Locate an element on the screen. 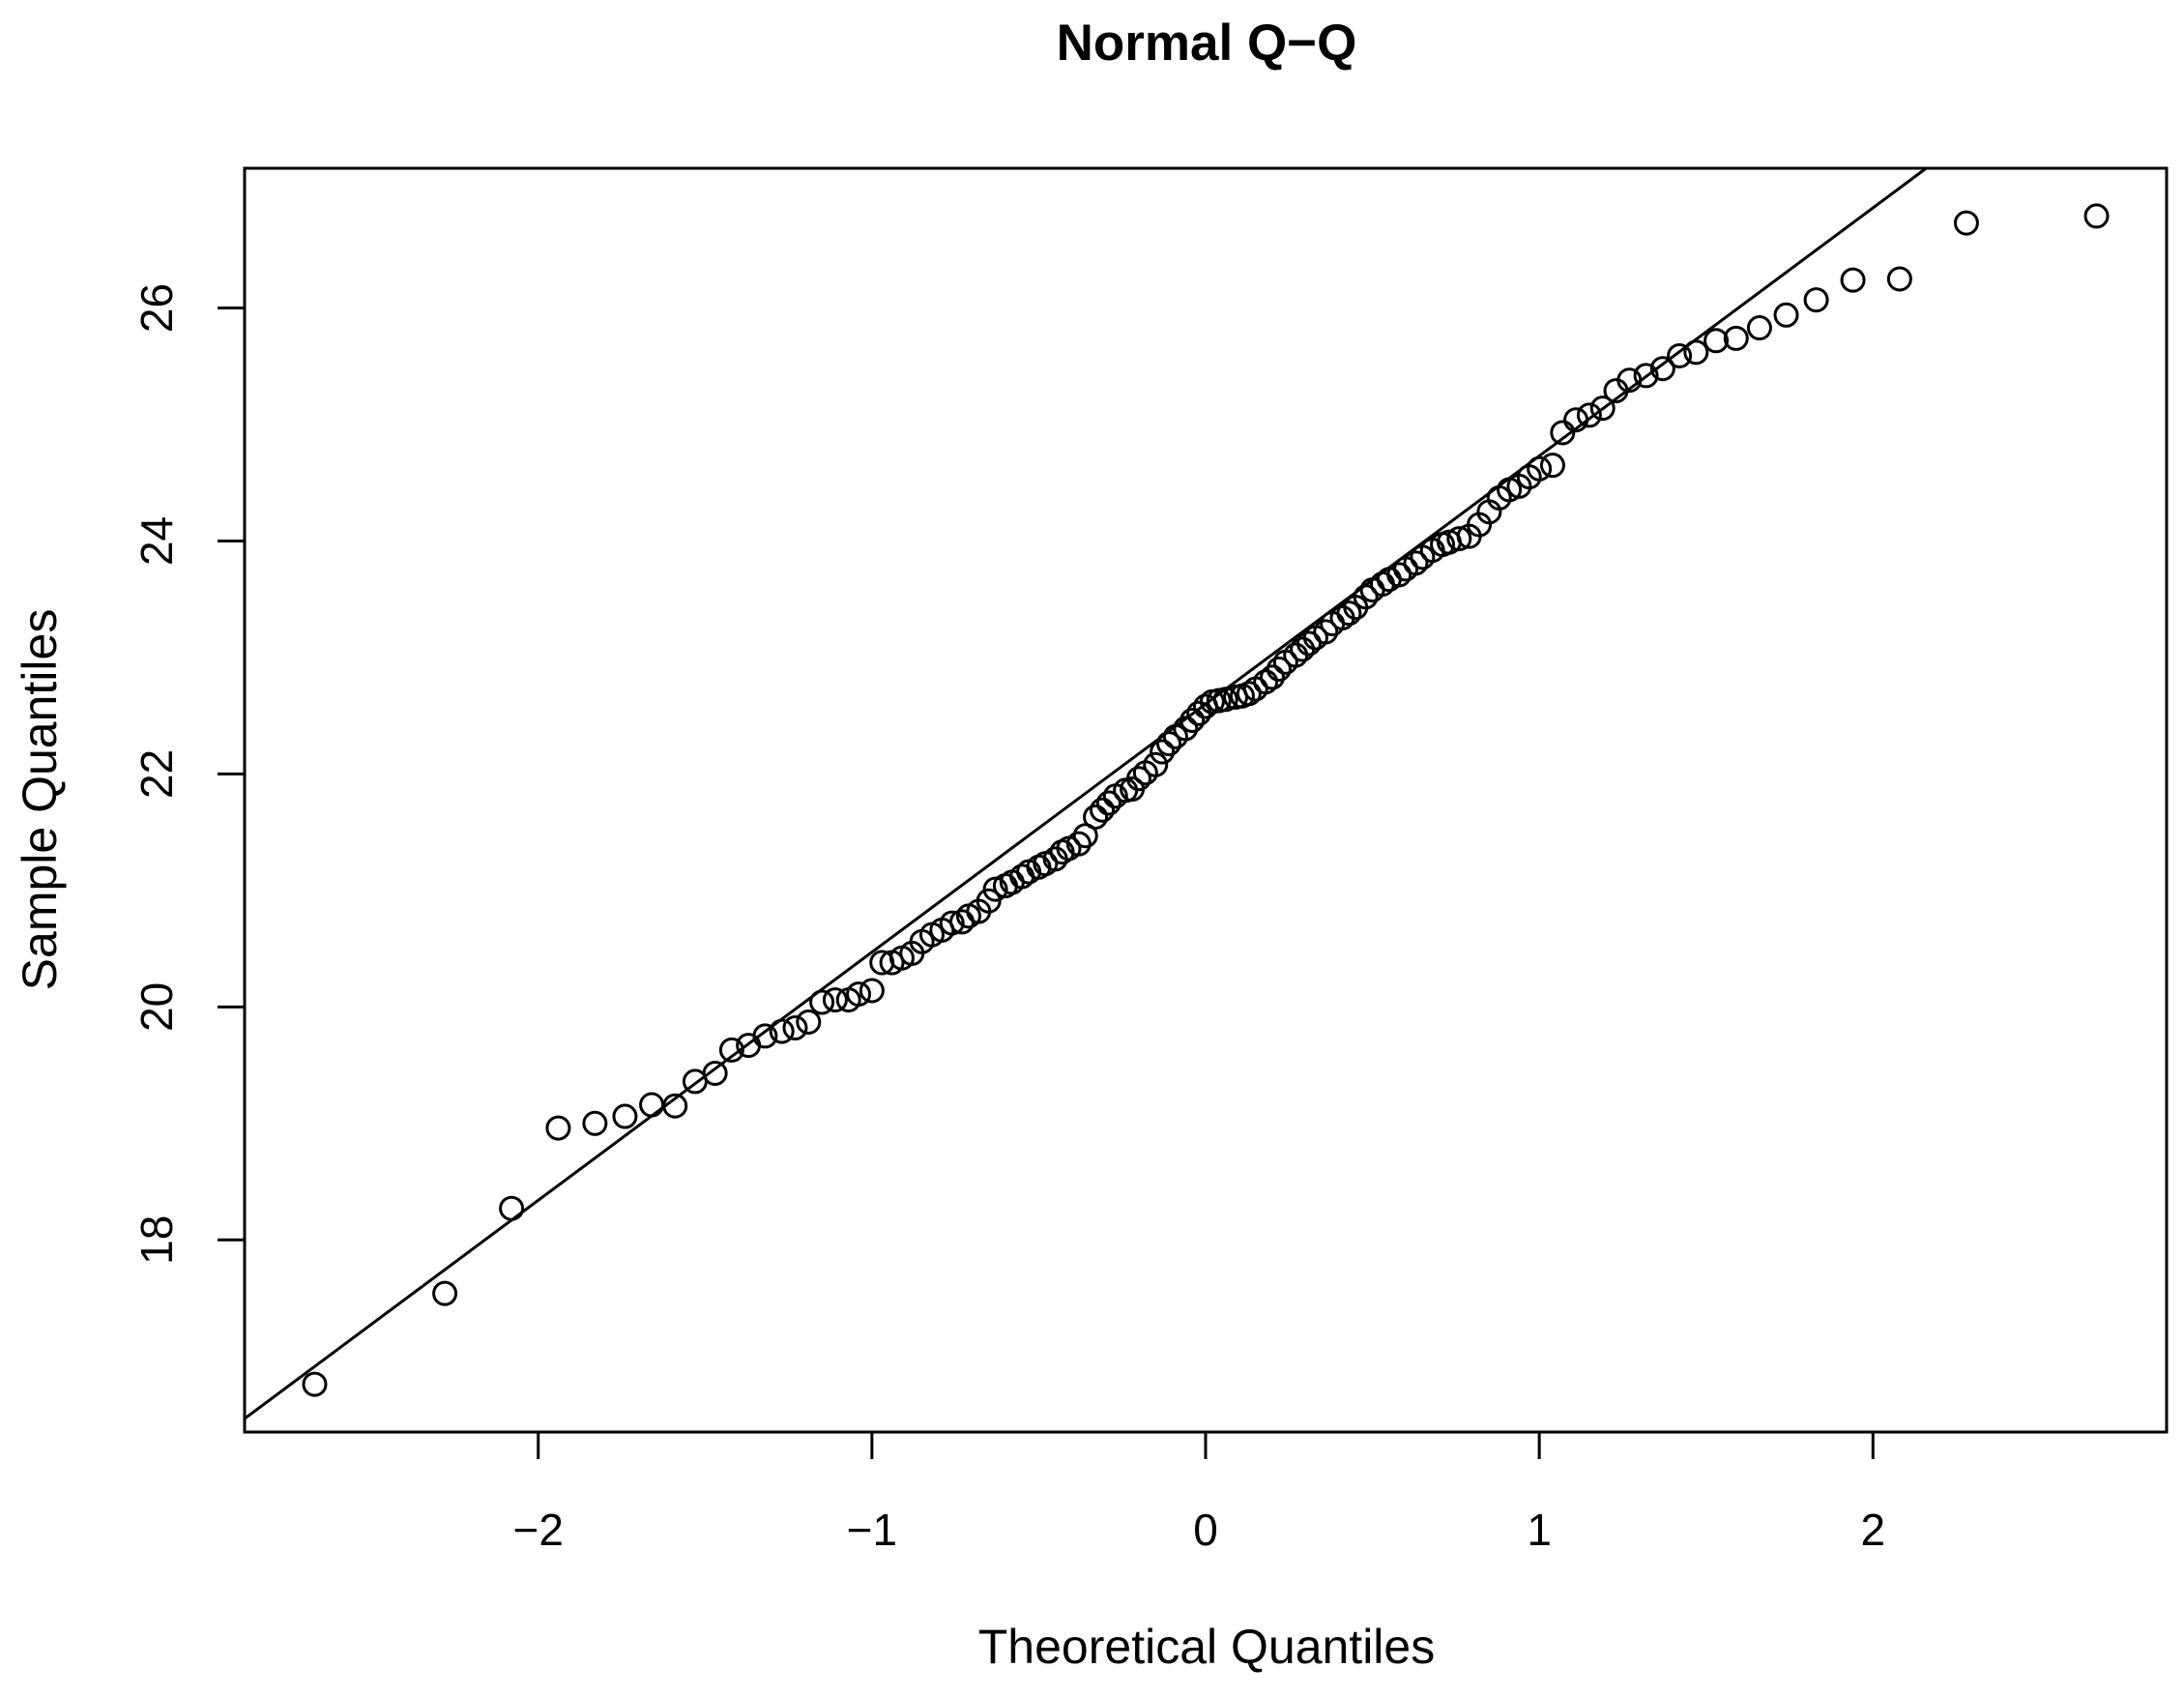 This screenshot has height=1697, width=2184. y-axis-label: Sample Quantiles is located at coordinates (40, 800).